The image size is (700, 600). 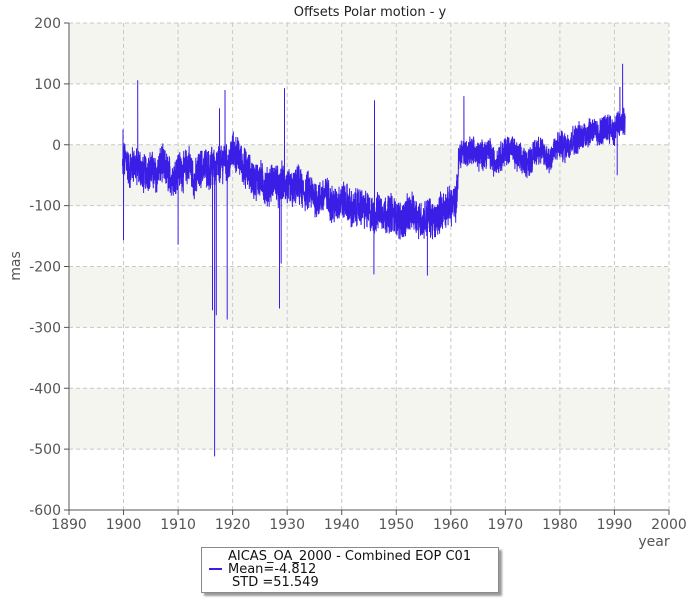 What do you see at coordinates (615, 525) in the screenshot?
I see `x-tick-label: 1990` at bounding box center [615, 525].